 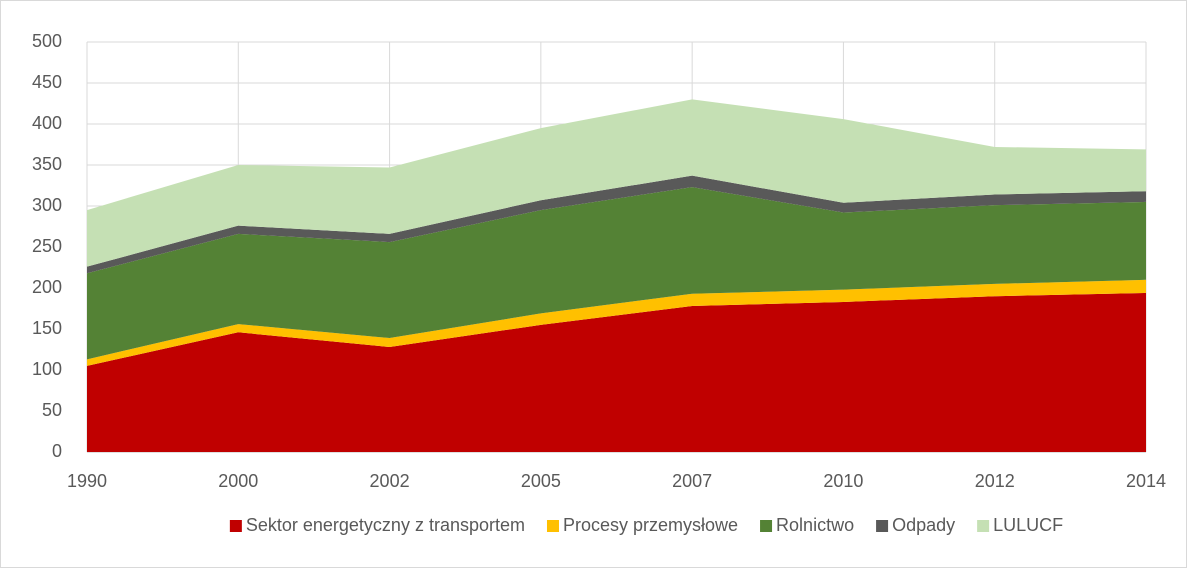 What do you see at coordinates (47, 123) in the screenshot?
I see `y-tick-label: 400` at bounding box center [47, 123].